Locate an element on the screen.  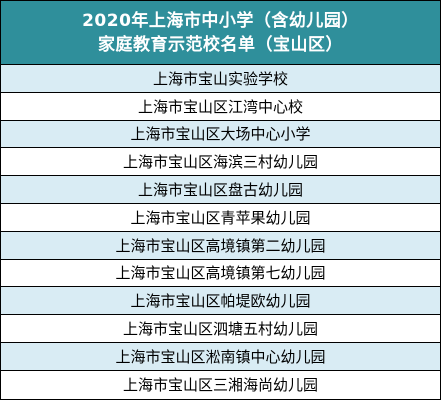
header-title-line-1: 2020年上海市中小学（含幼儿园） is located at coordinates (220, 20).